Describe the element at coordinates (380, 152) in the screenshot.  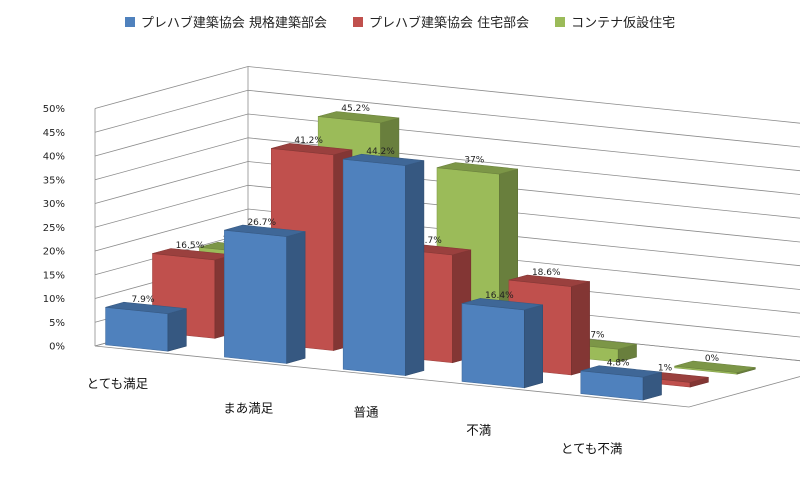
I see `data-label: 44.2%` at that location.